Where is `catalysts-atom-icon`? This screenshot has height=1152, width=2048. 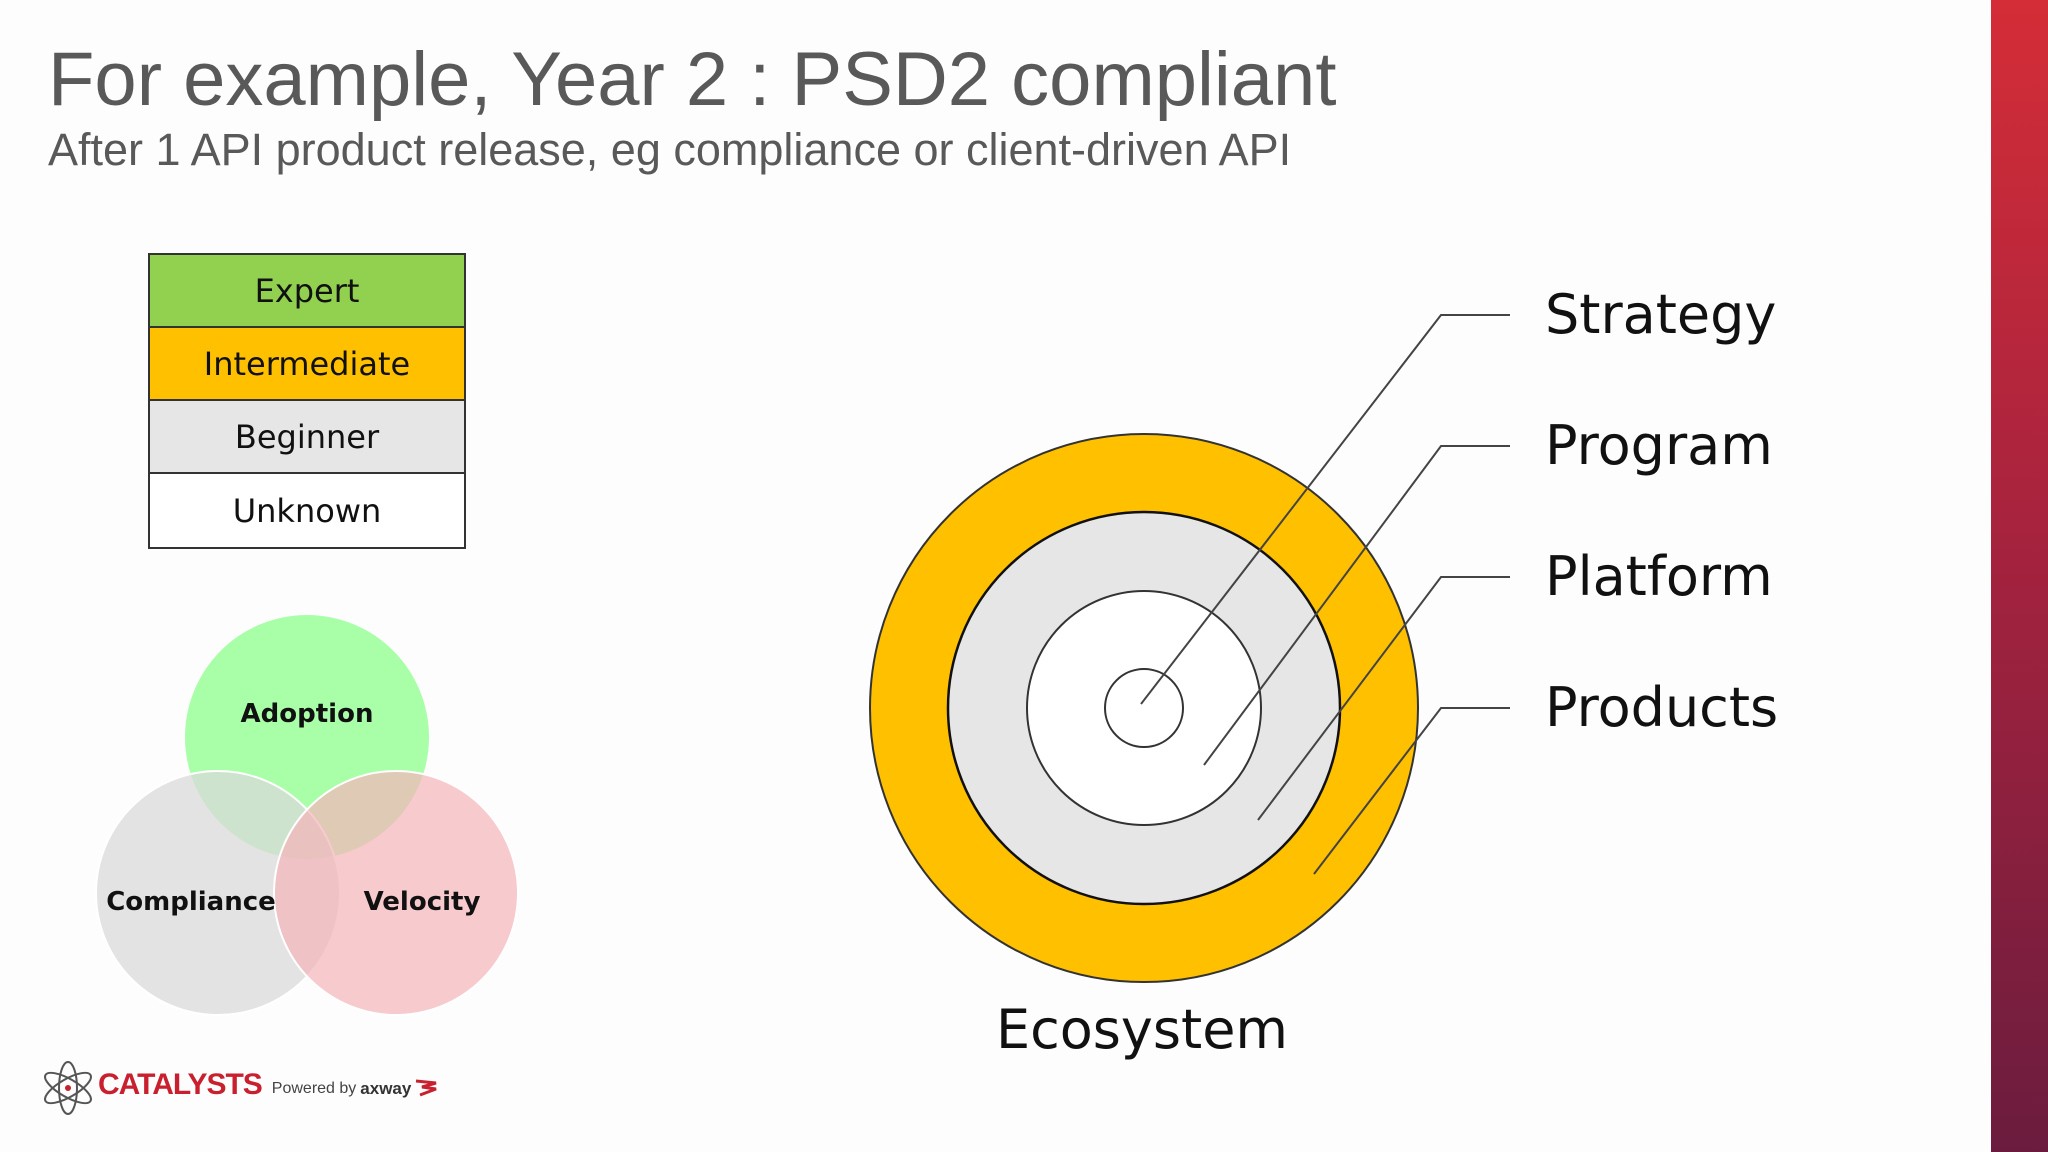 catalysts-atom-icon is located at coordinates (68, 1088).